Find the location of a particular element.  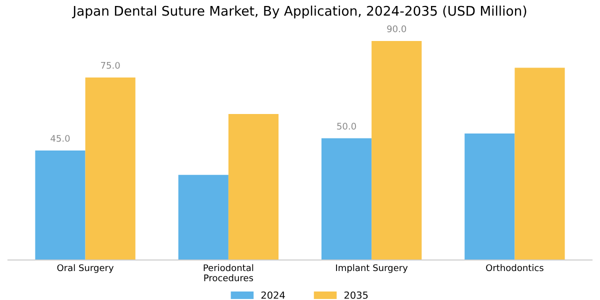

x-tick-label: Oral Surgery is located at coordinates (85, 268).